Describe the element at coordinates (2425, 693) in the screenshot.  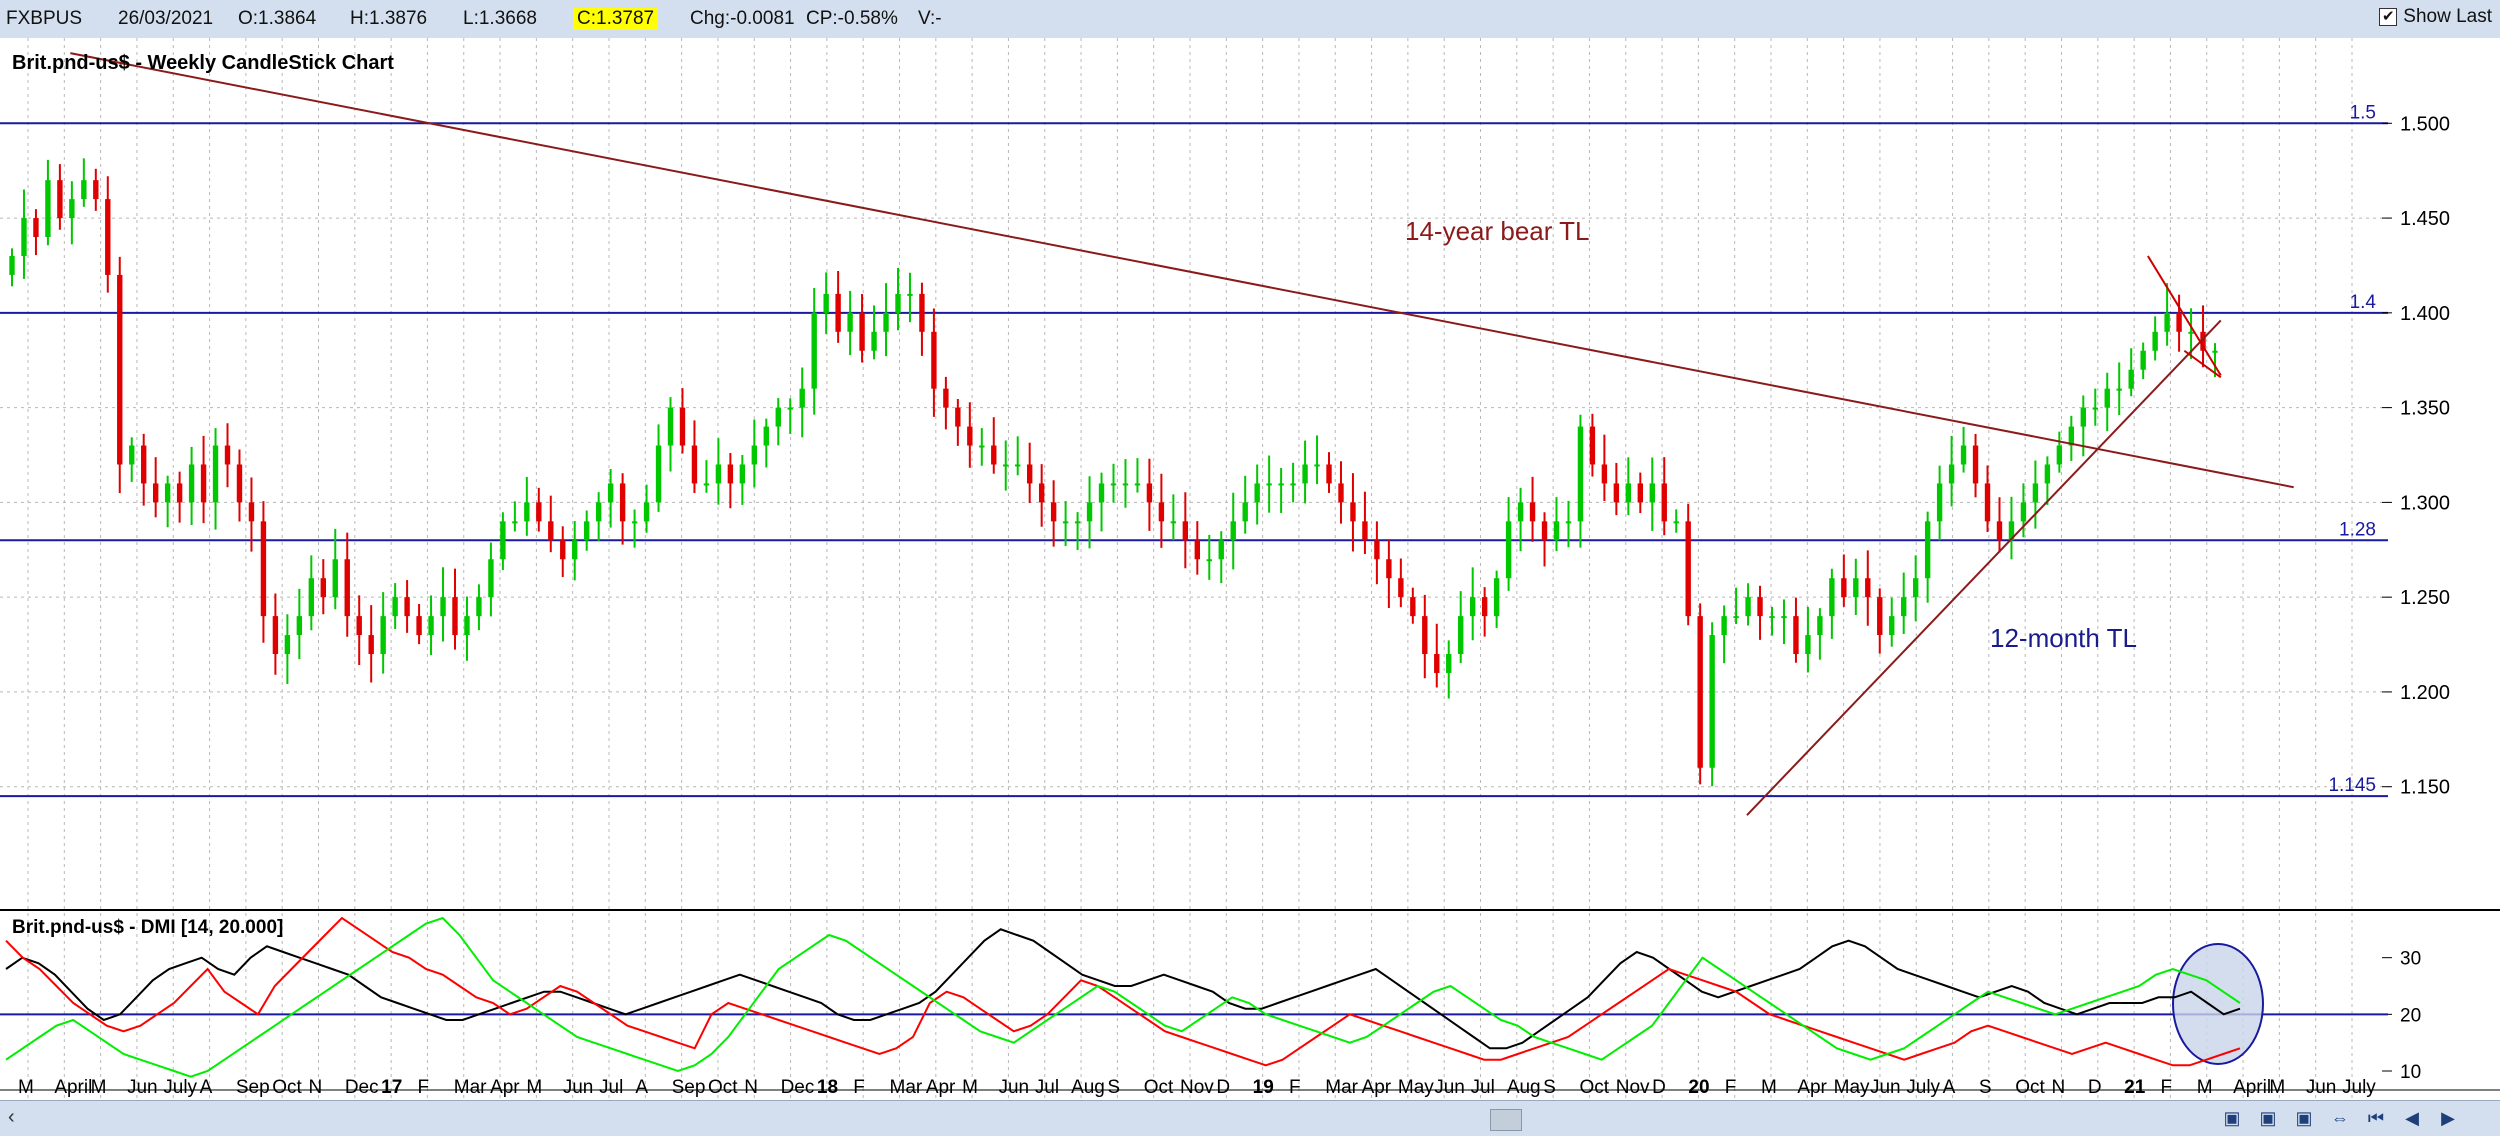
I see `price-tick-label: 1.200` at that location.